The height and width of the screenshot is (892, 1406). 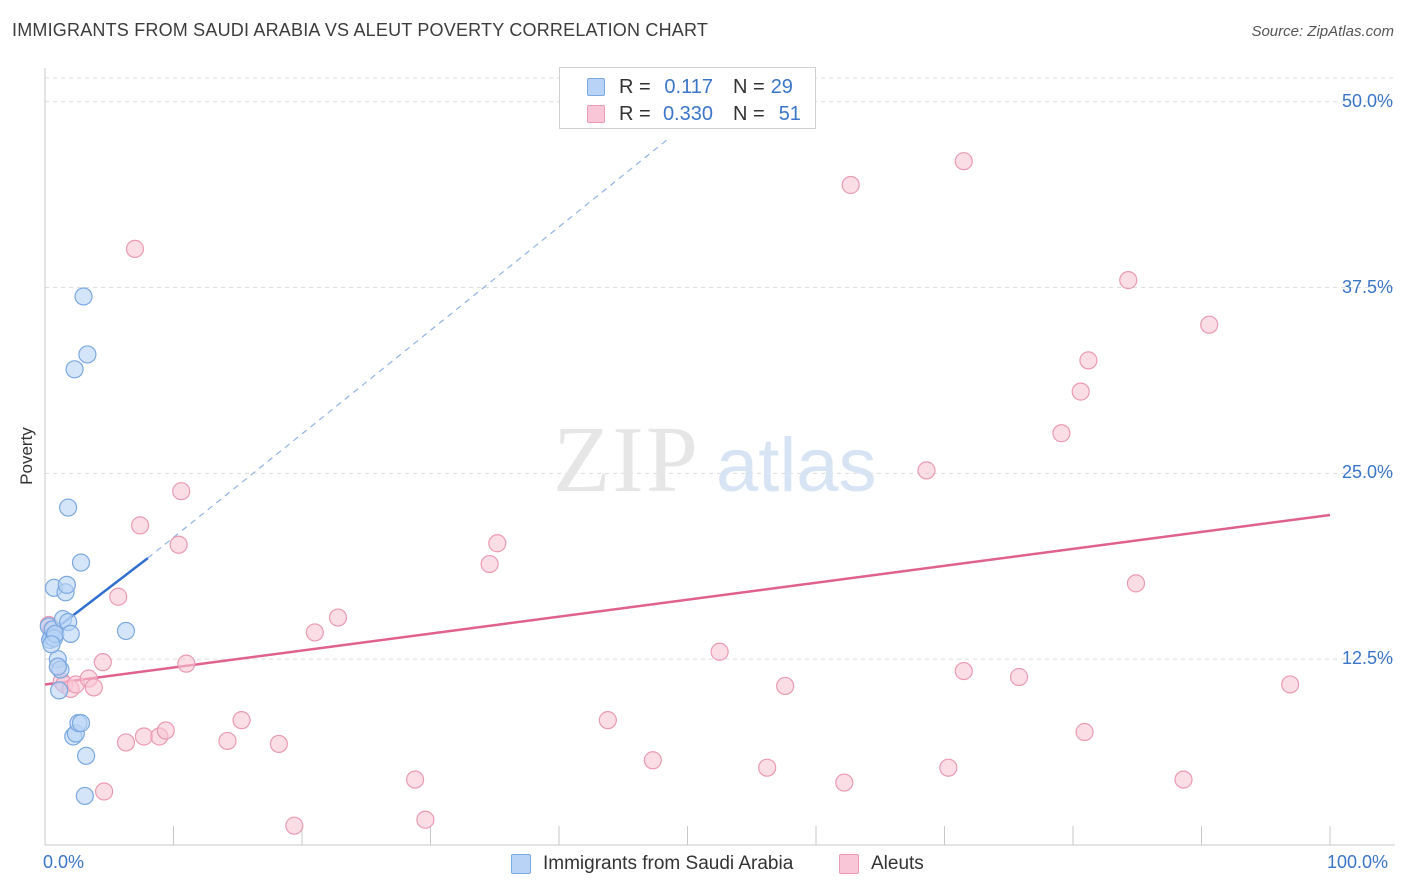 What do you see at coordinates (781, 86) in the screenshot?
I see `n-value: 29` at bounding box center [781, 86].